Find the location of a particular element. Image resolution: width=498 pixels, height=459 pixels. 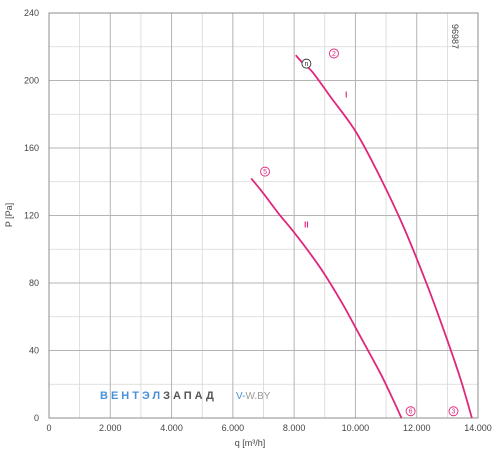

marker-label: n is located at coordinates (306, 64).